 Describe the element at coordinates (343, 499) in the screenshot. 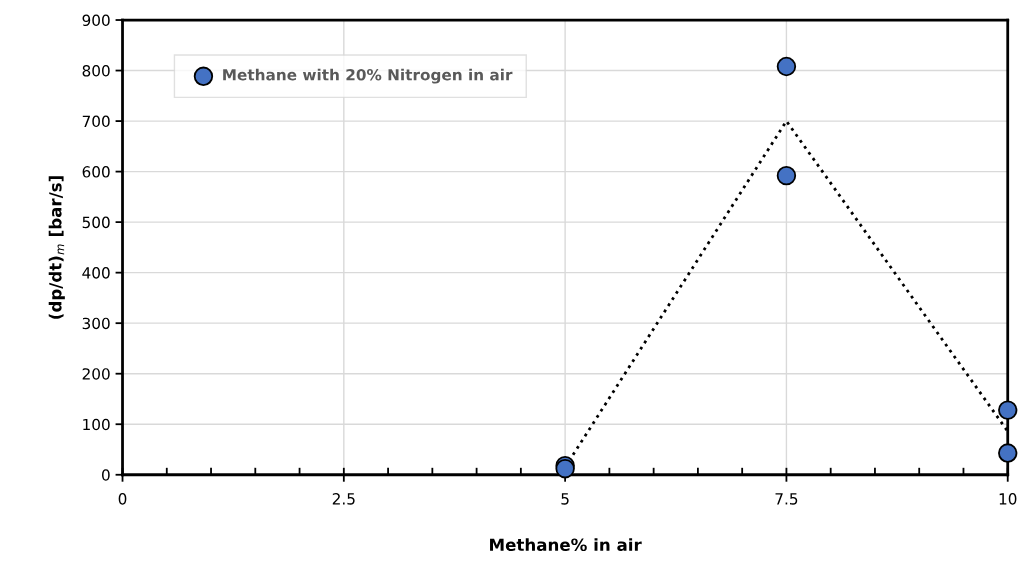

I see `x-tick-label: 2.5` at that location.